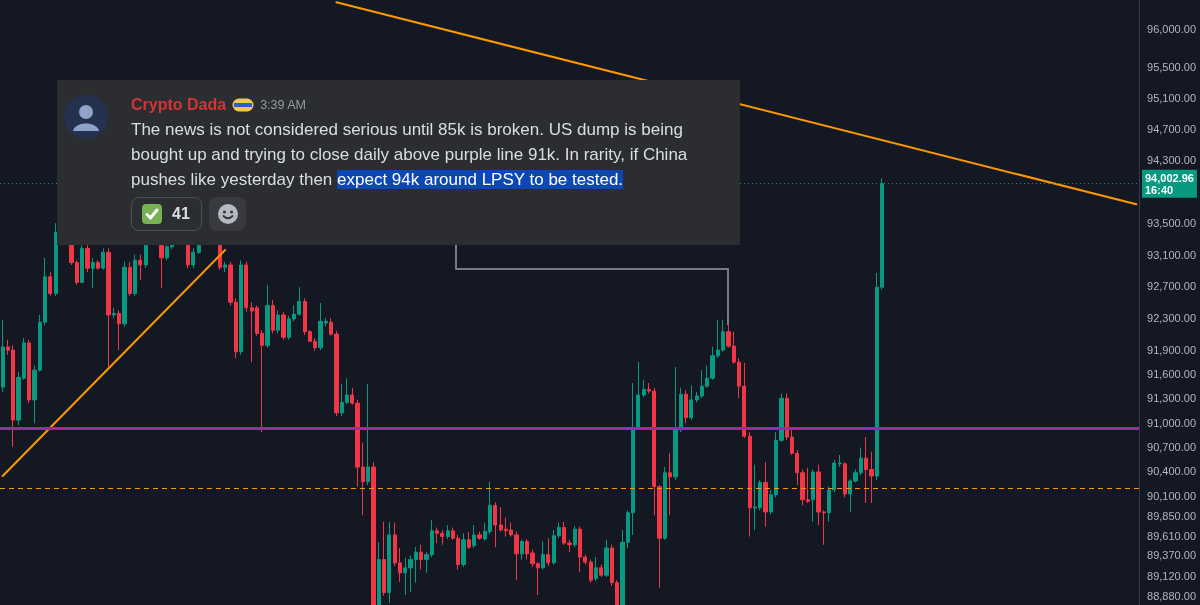  What do you see at coordinates (166, 214) in the screenshot?
I see `reaction-button: 41` at bounding box center [166, 214].